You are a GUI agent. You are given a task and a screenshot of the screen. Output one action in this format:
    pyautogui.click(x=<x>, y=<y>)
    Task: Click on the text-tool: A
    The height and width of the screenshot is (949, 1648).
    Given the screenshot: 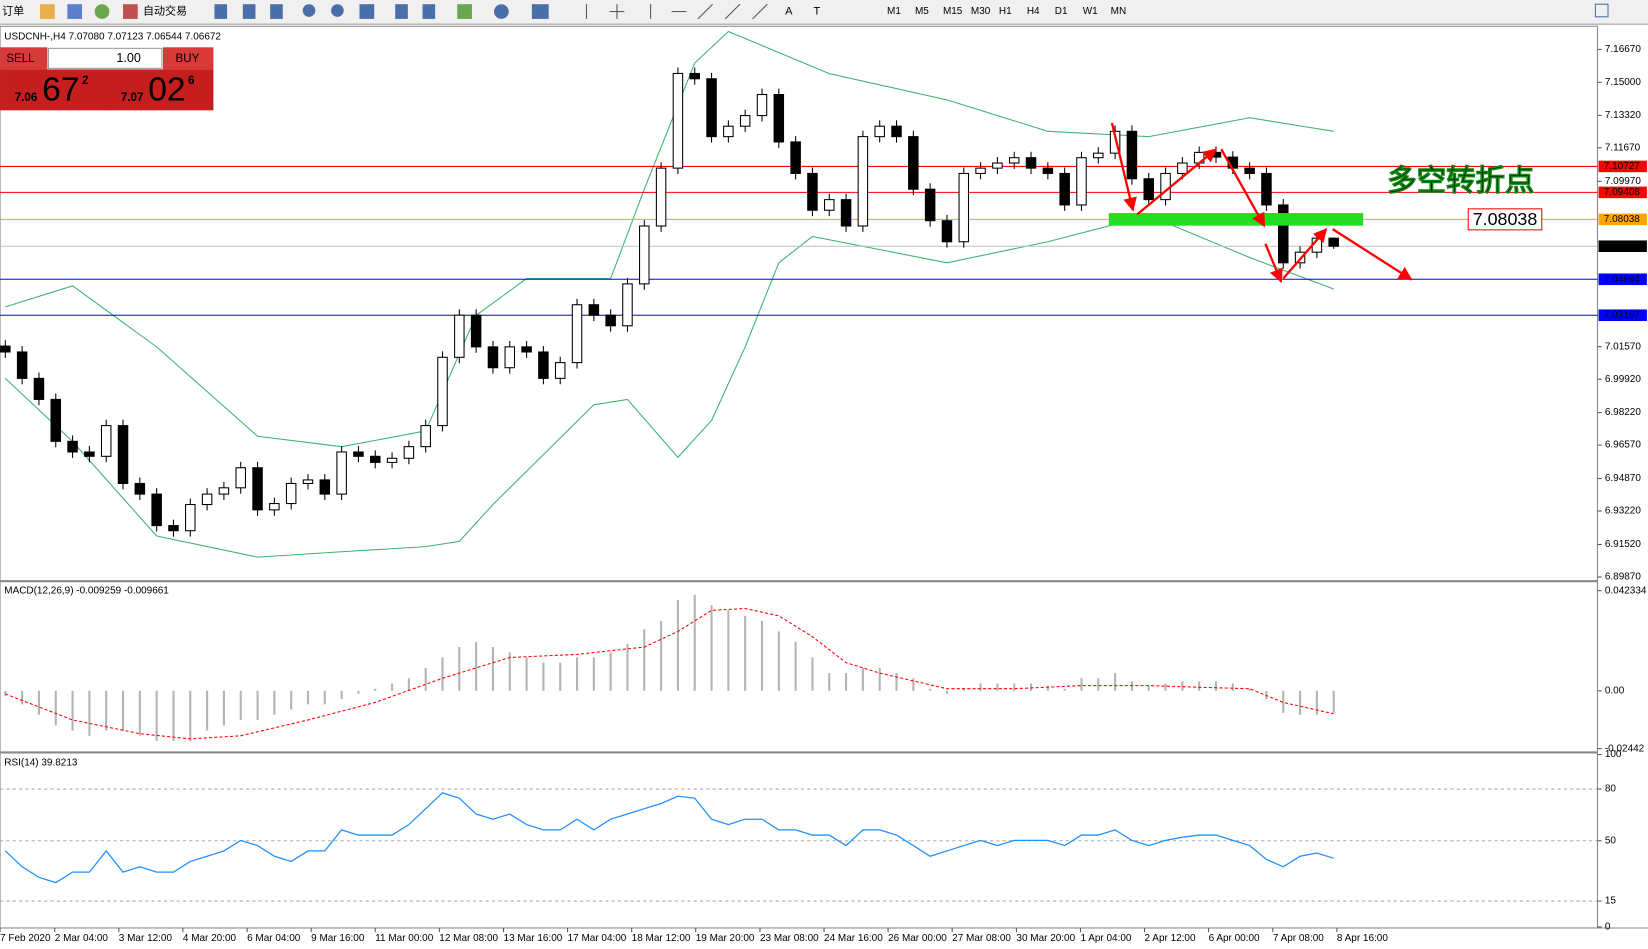 What is the action you would take?
    pyautogui.click(x=789, y=11)
    